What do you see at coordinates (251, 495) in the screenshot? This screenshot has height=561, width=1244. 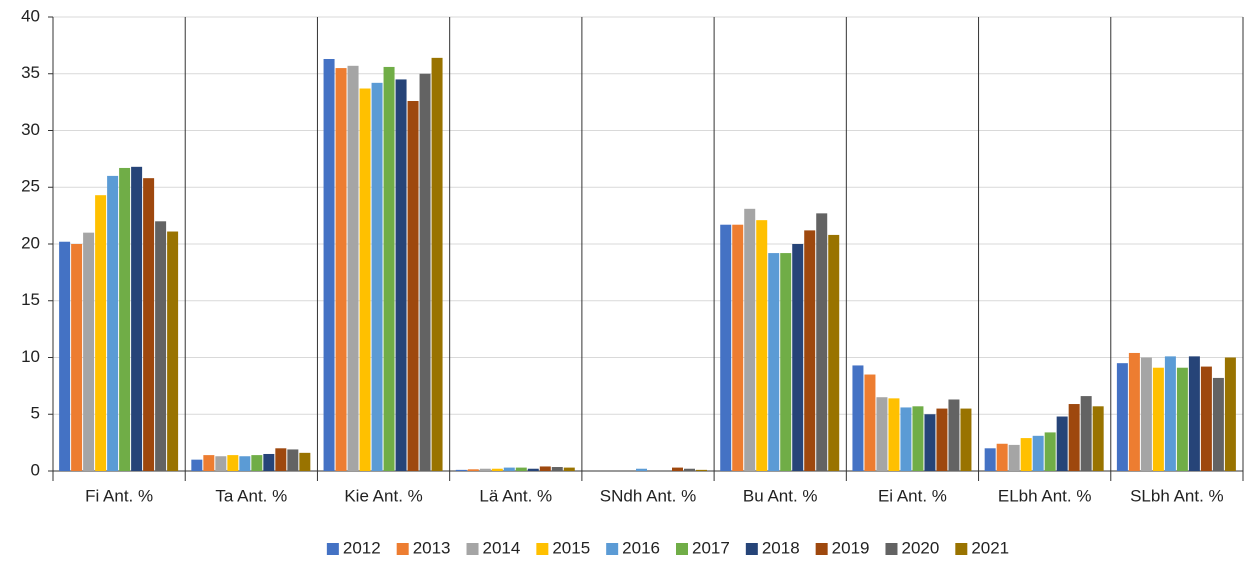 I see `x-tick-label: Ta Ant. %` at bounding box center [251, 495].